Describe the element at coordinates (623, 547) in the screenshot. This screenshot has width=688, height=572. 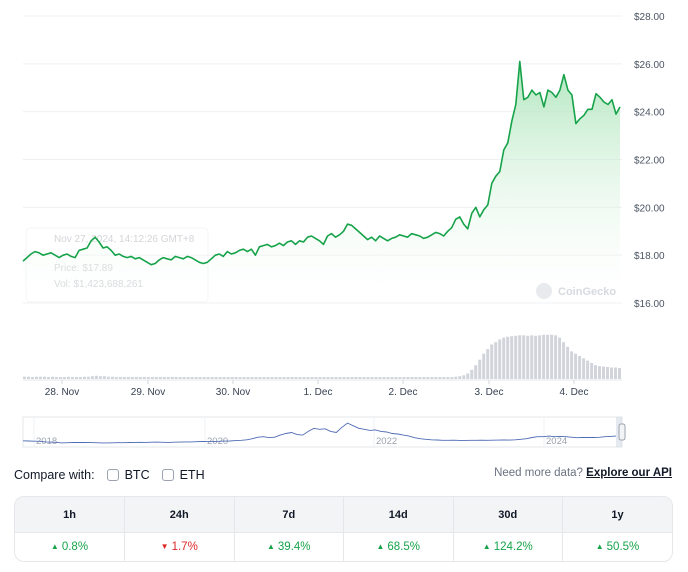
I see `performance-value: 50.5%` at that location.